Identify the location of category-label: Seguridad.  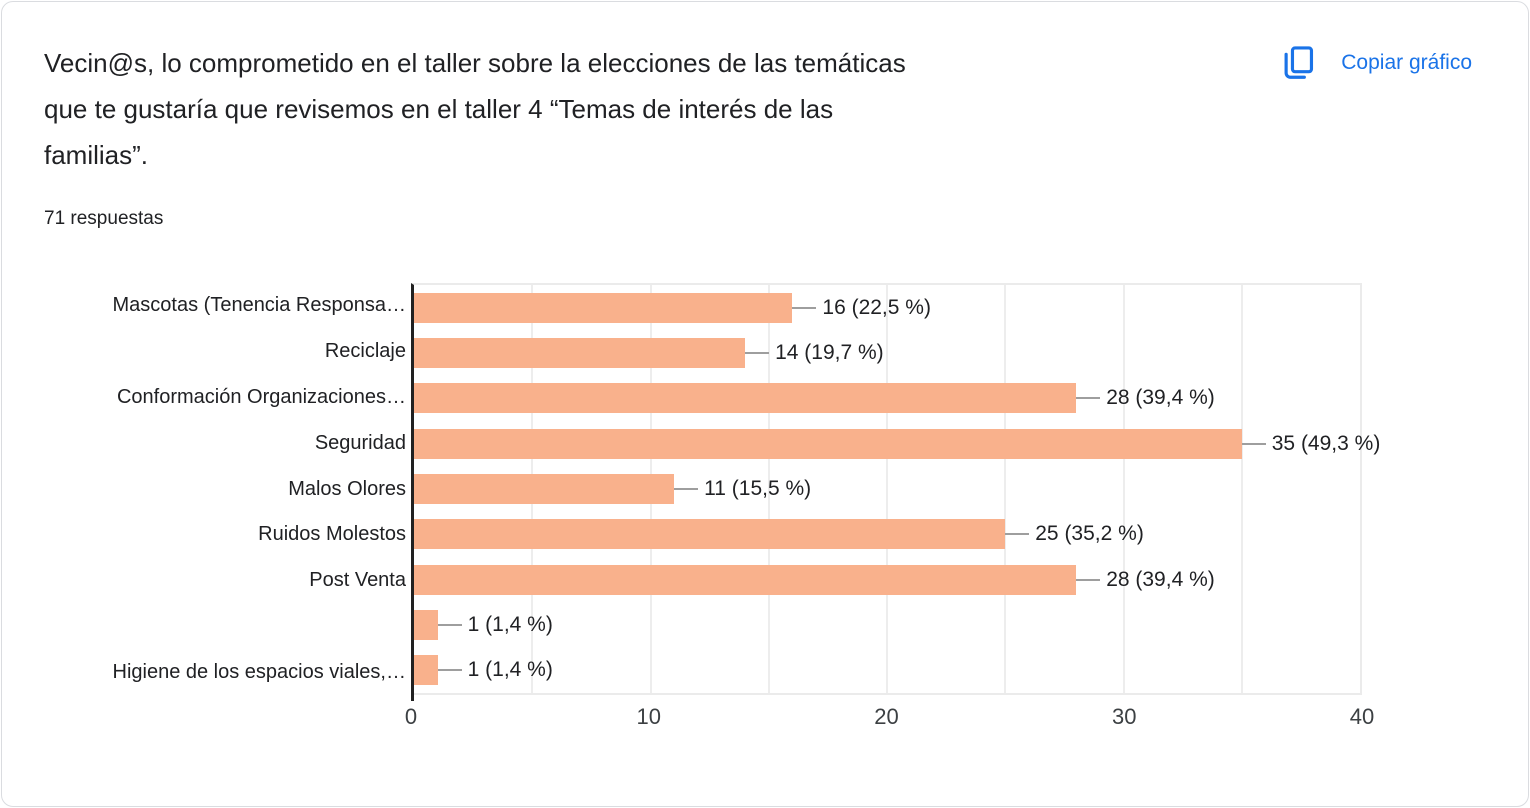
(360, 442).